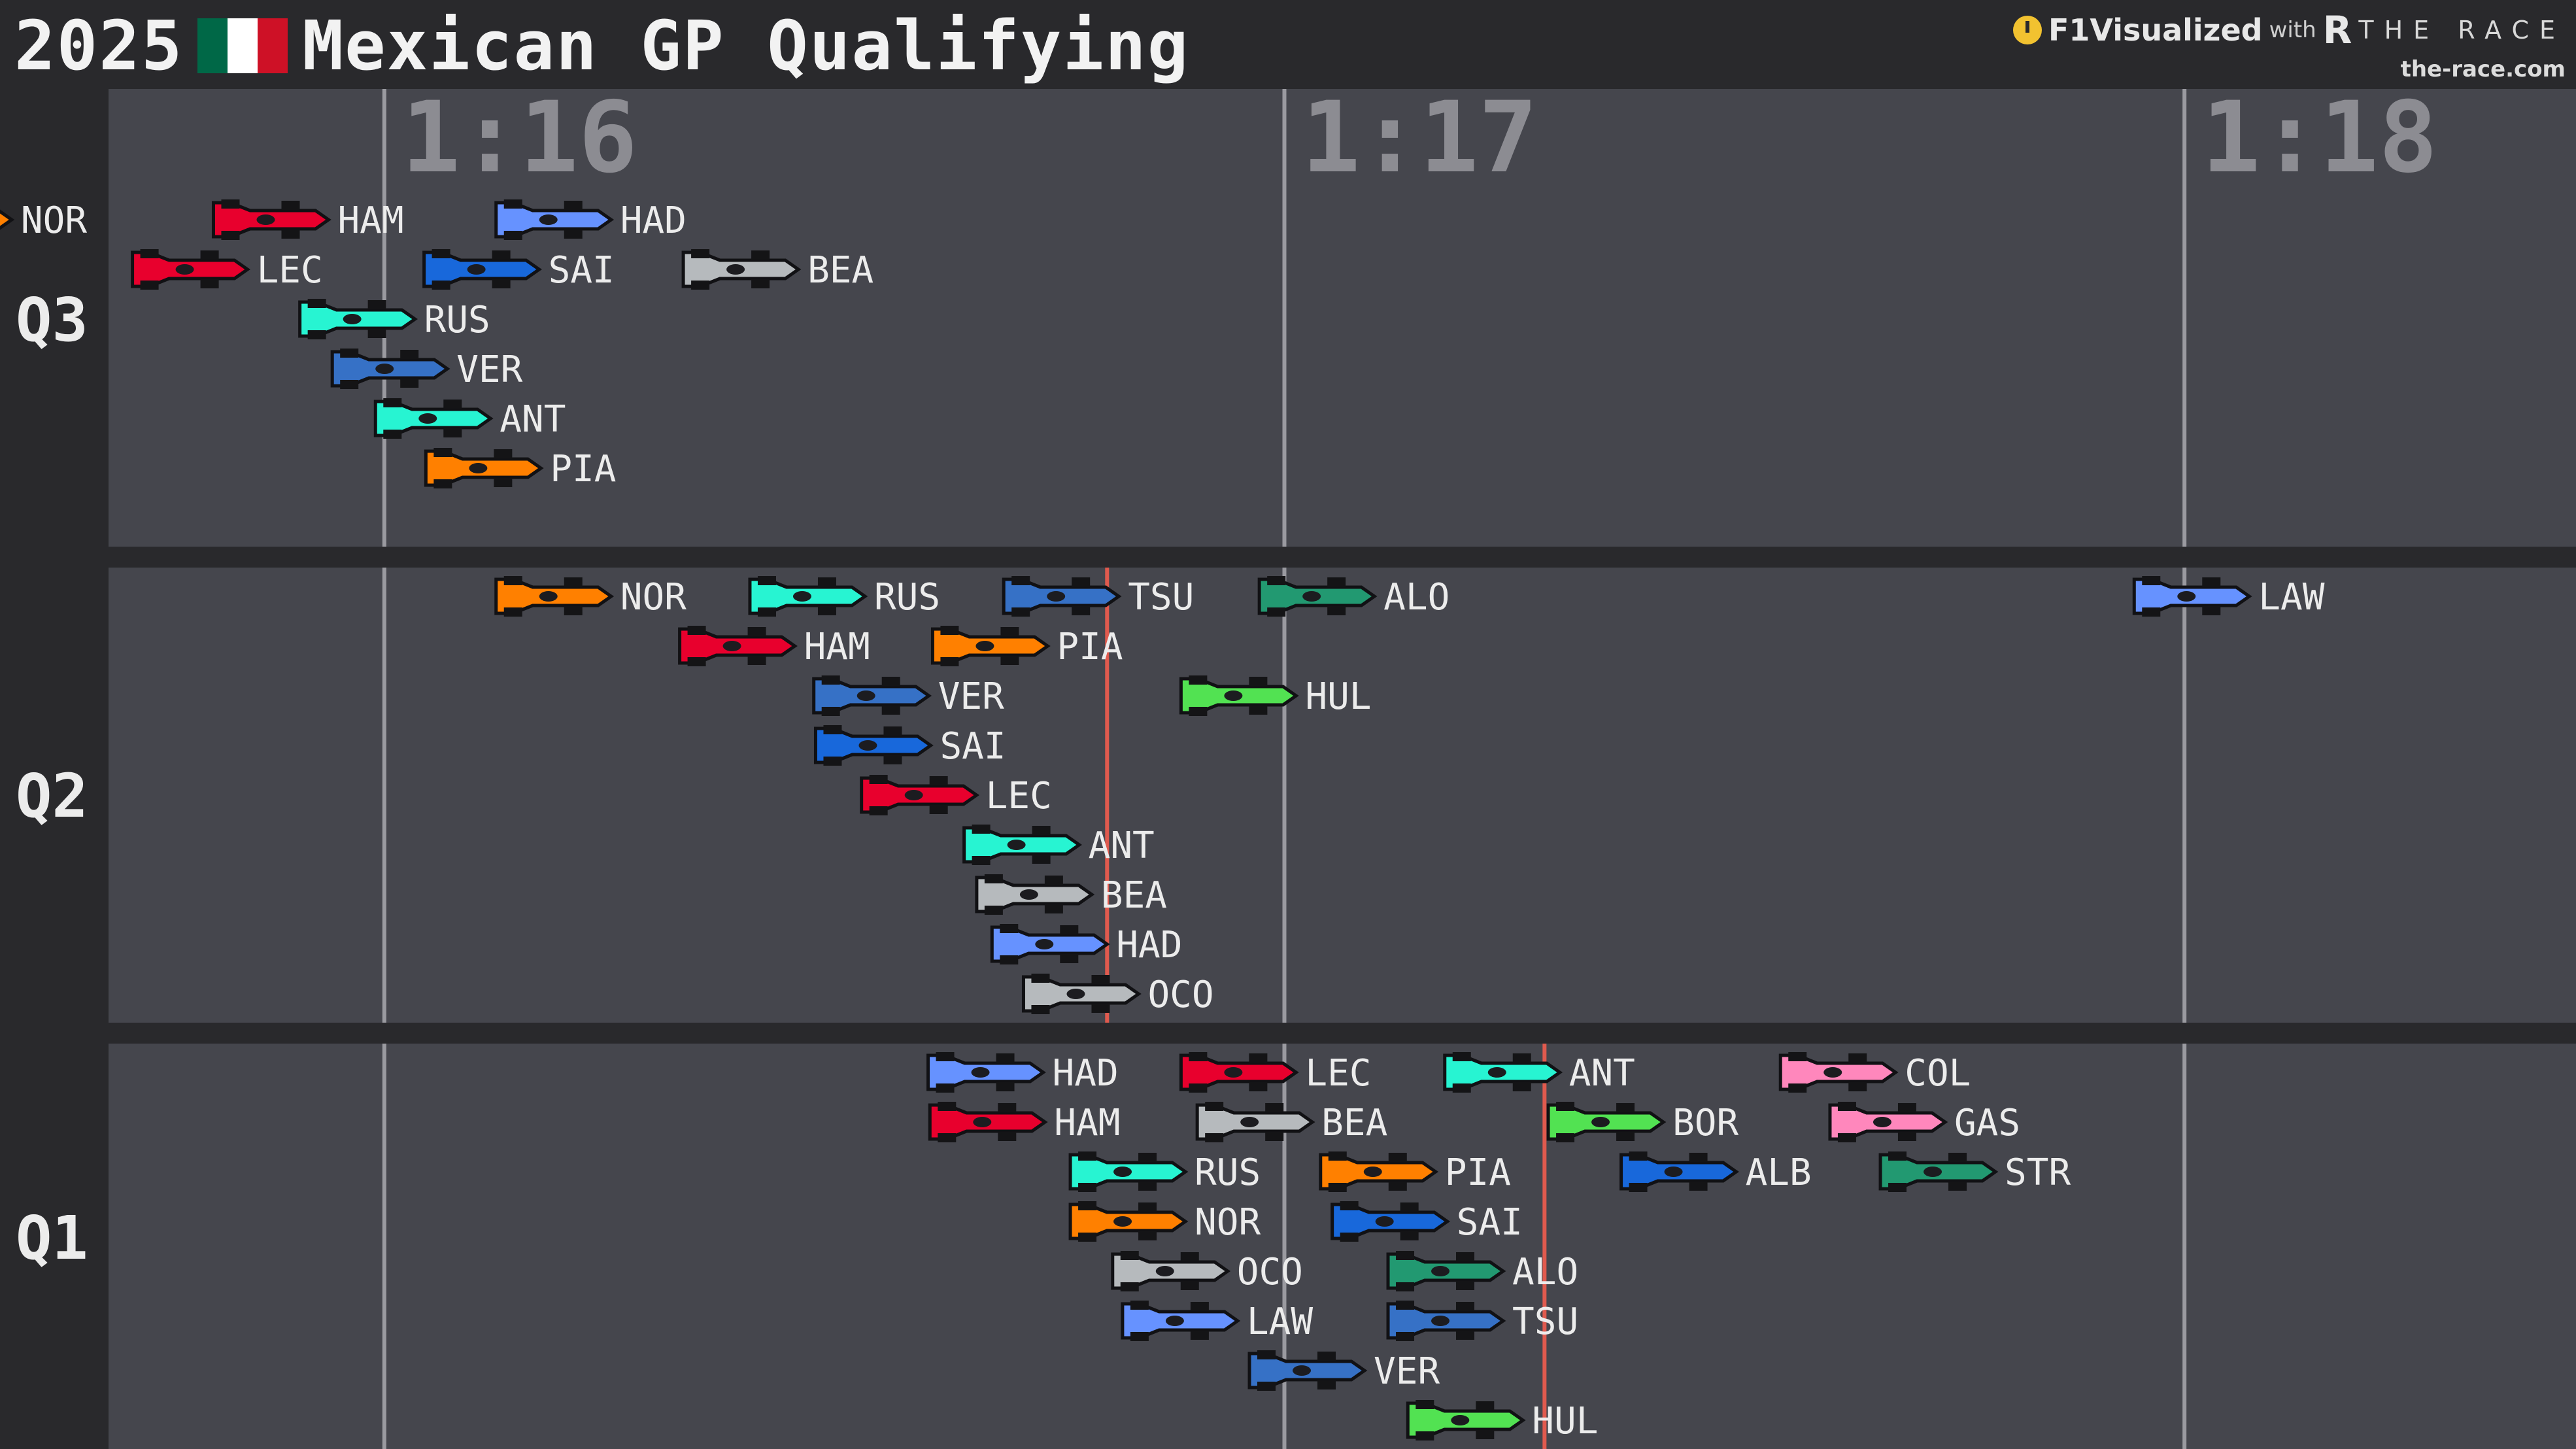 The height and width of the screenshot is (1449, 2576). What do you see at coordinates (52, 1238) in the screenshot?
I see `session-label-q1: Q1` at bounding box center [52, 1238].